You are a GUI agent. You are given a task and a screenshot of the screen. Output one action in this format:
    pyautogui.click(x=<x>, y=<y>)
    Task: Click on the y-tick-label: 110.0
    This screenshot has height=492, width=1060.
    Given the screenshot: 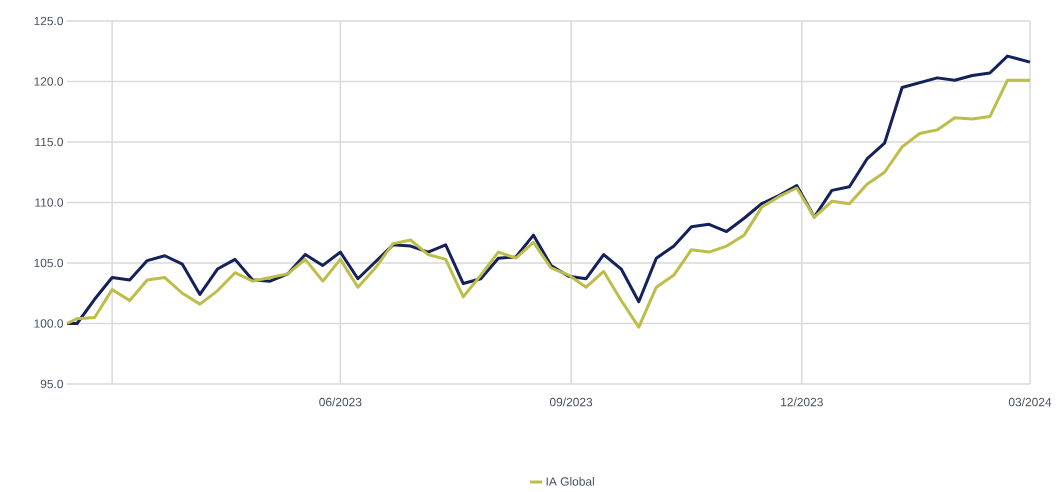 What is the action you would take?
    pyautogui.click(x=49, y=202)
    